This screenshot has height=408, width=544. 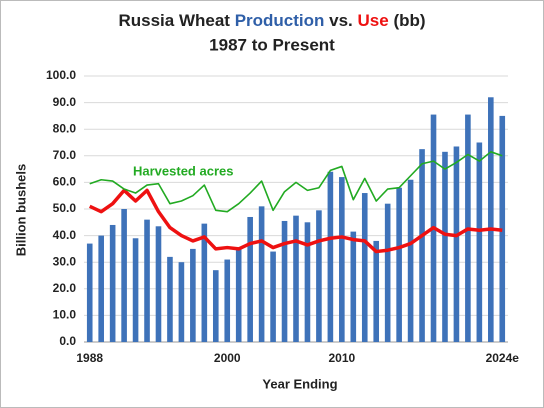 I want to click on x-tick-label: 2000, so click(x=227, y=358).